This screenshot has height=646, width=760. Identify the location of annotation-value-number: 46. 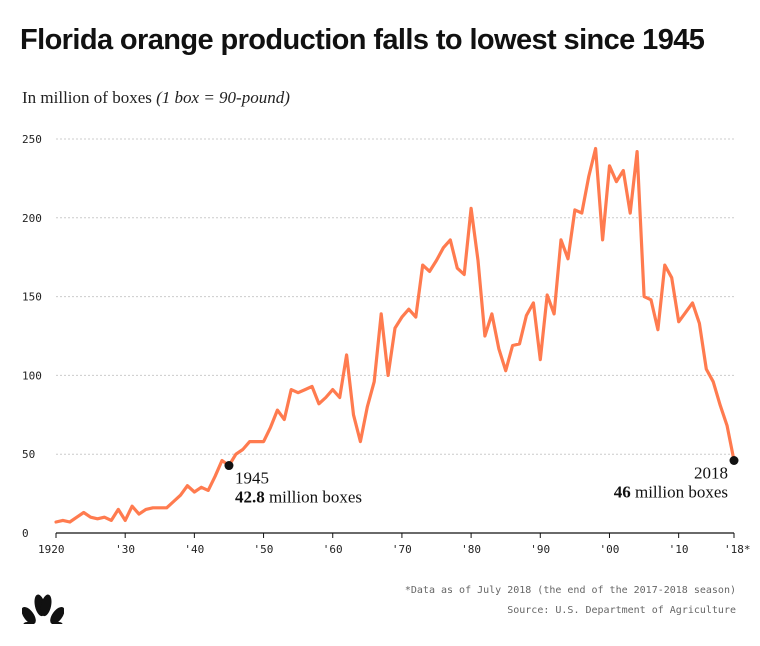
(622, 492).